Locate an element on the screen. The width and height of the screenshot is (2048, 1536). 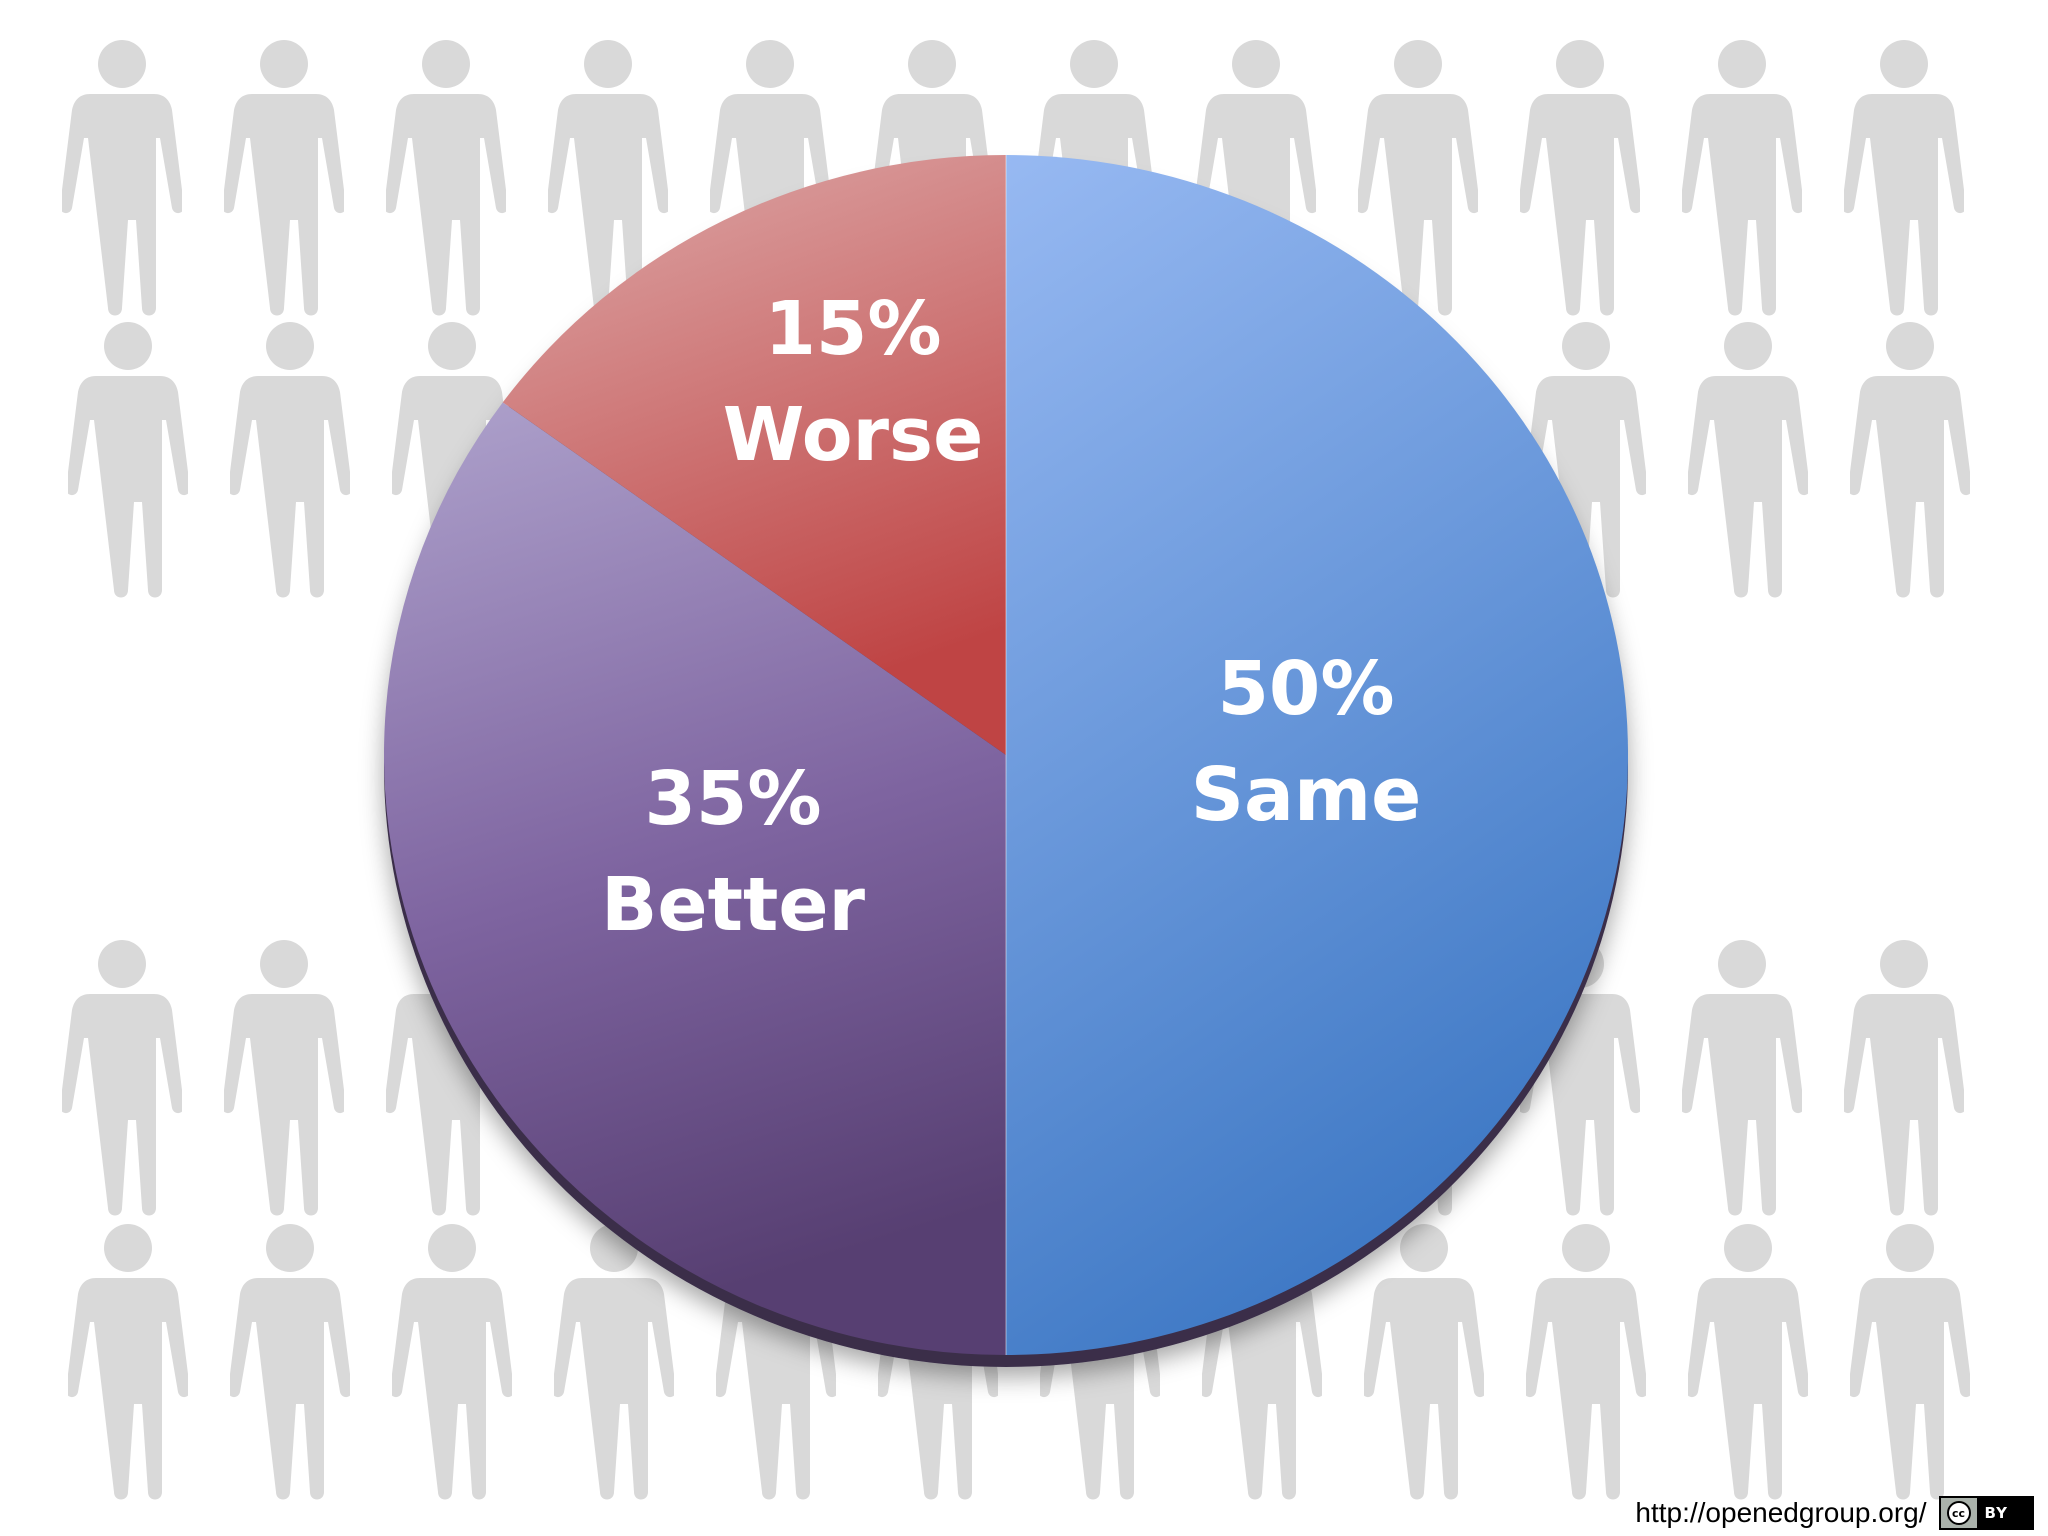
footer: http://openedgroup.org/ cc BY is located at coordinates (1834, 1513).